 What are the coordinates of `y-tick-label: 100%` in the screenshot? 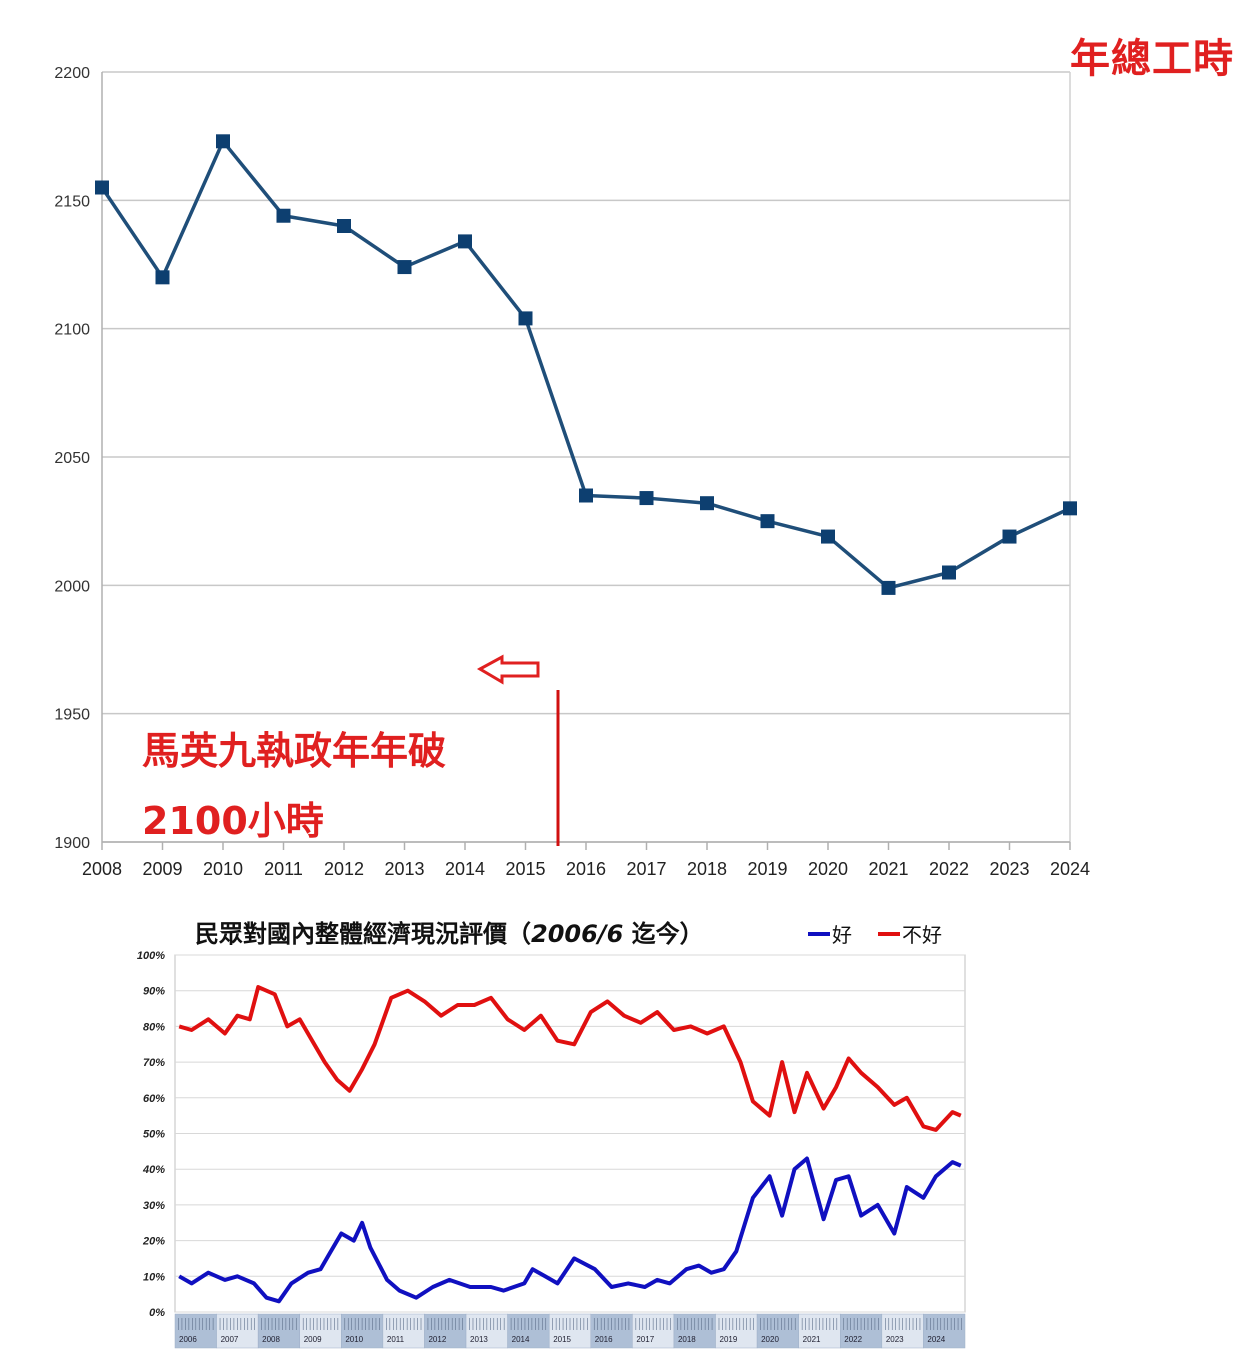 It's located at (151, 956).